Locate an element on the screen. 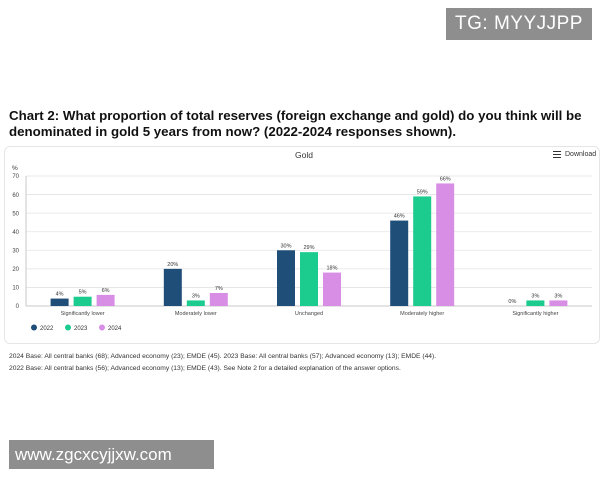  x-tick-label: Significantly lower is located at coordinates (83, 314).